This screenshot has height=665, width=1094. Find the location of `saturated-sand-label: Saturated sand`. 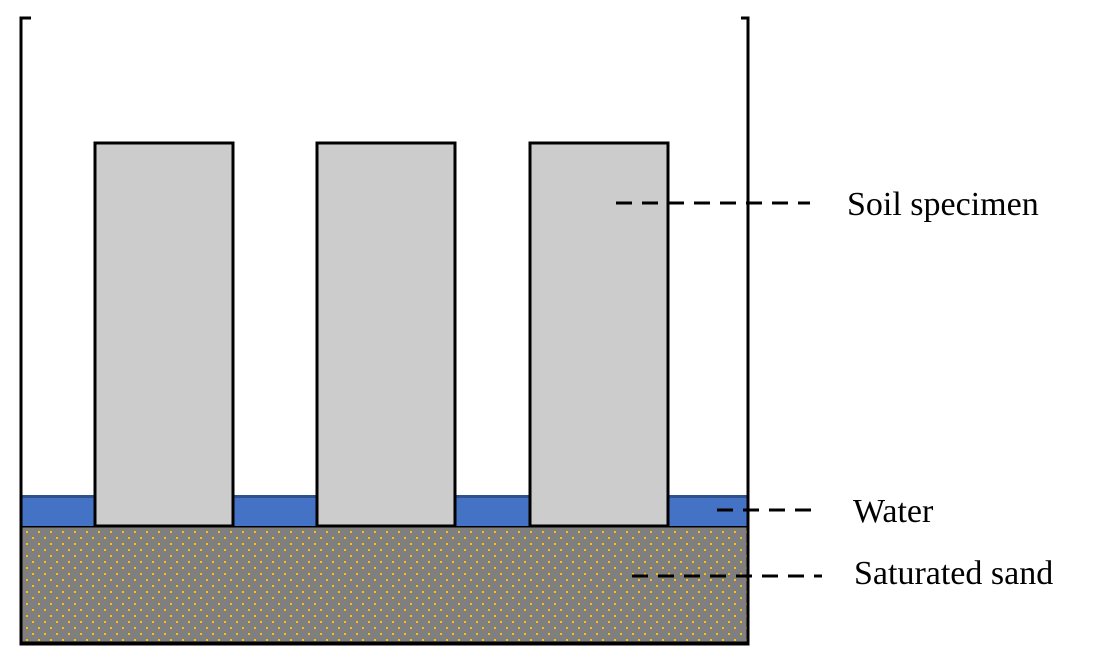

saturated-sand-label: Saturated sand is located at coordinates (953, 573).